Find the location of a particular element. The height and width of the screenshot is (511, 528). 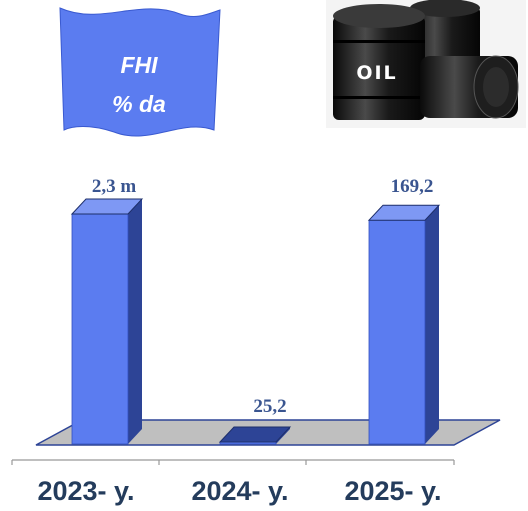

bar-2025 is located at coordinates (404, 324).